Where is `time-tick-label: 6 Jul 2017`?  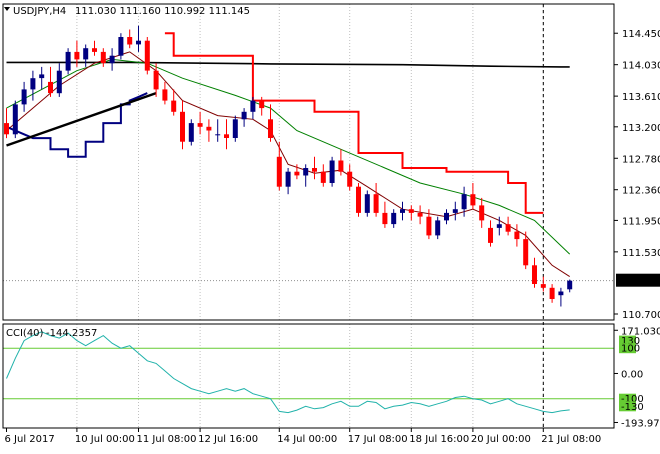
time-tick-label: 6 Jul 2017 is located at coordinates (30, 439).